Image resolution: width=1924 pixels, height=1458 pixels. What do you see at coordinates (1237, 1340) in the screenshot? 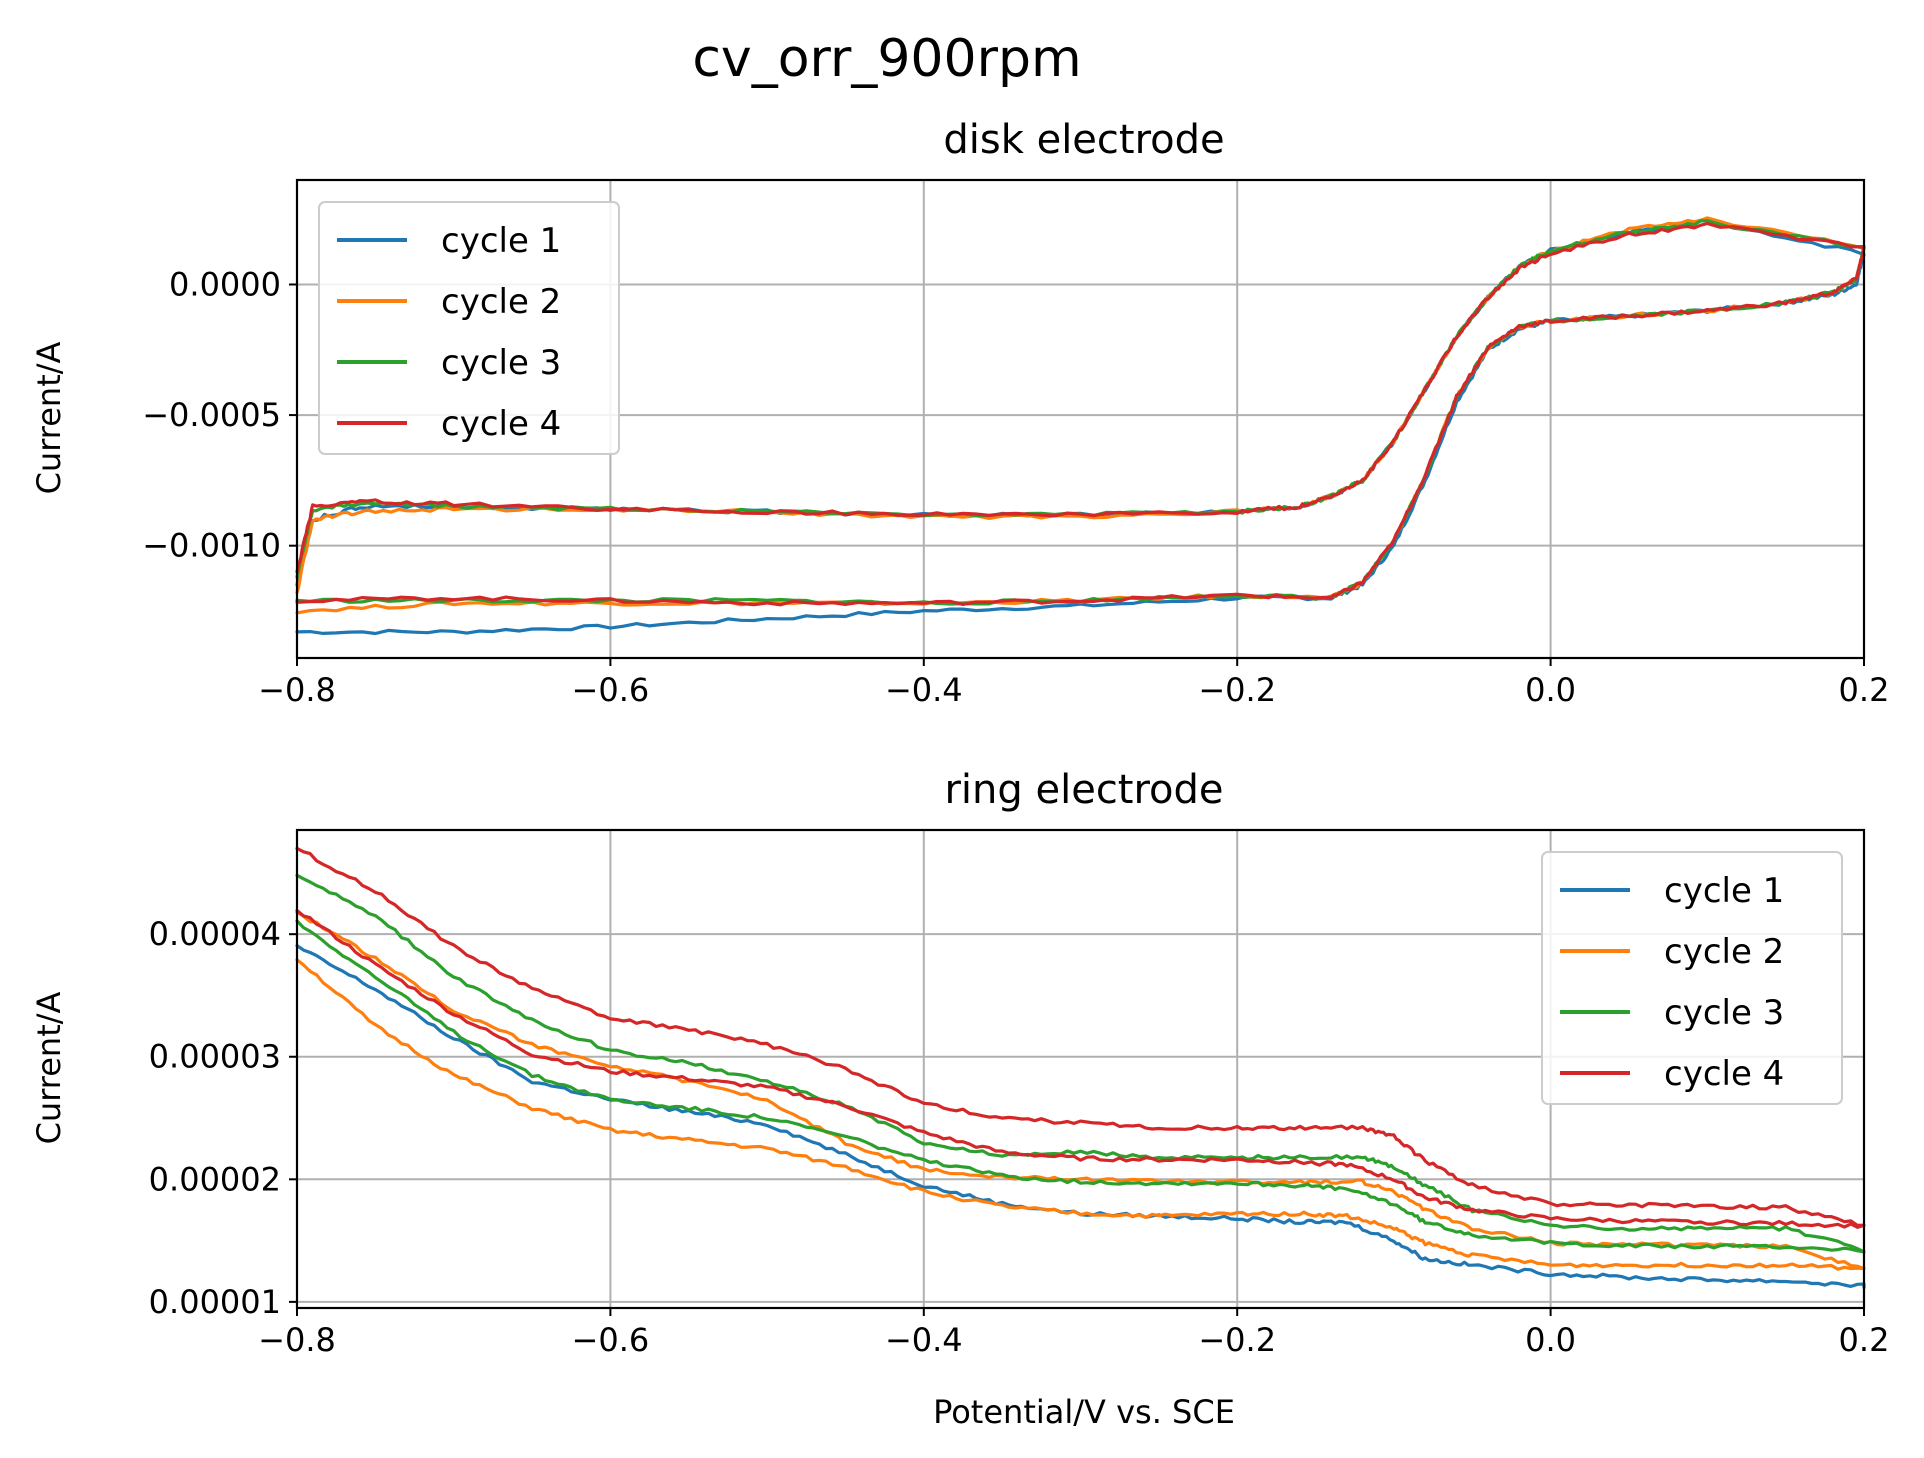
I see `ring-x-tick-label: −0.2` at bounding box center [1237, 1340].